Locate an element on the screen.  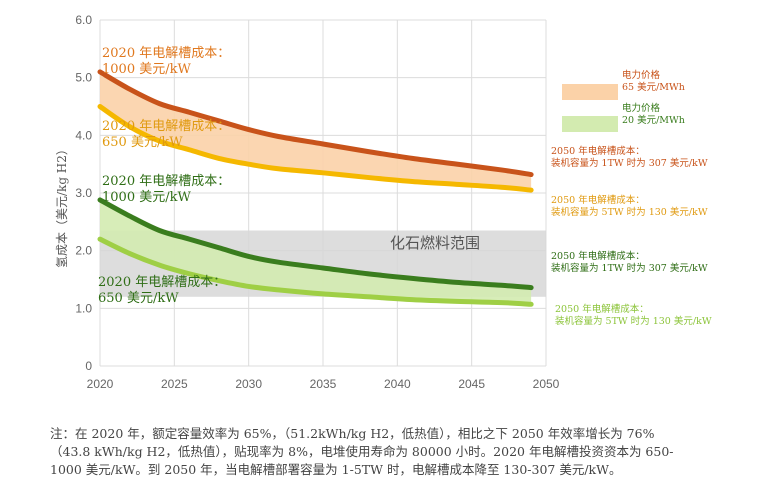
right-label-lightgreen-5tw: 2050 年电解槽成本： 装机容量为 5TW 时为 130 美元/kW is located at coordinates (633, 316).